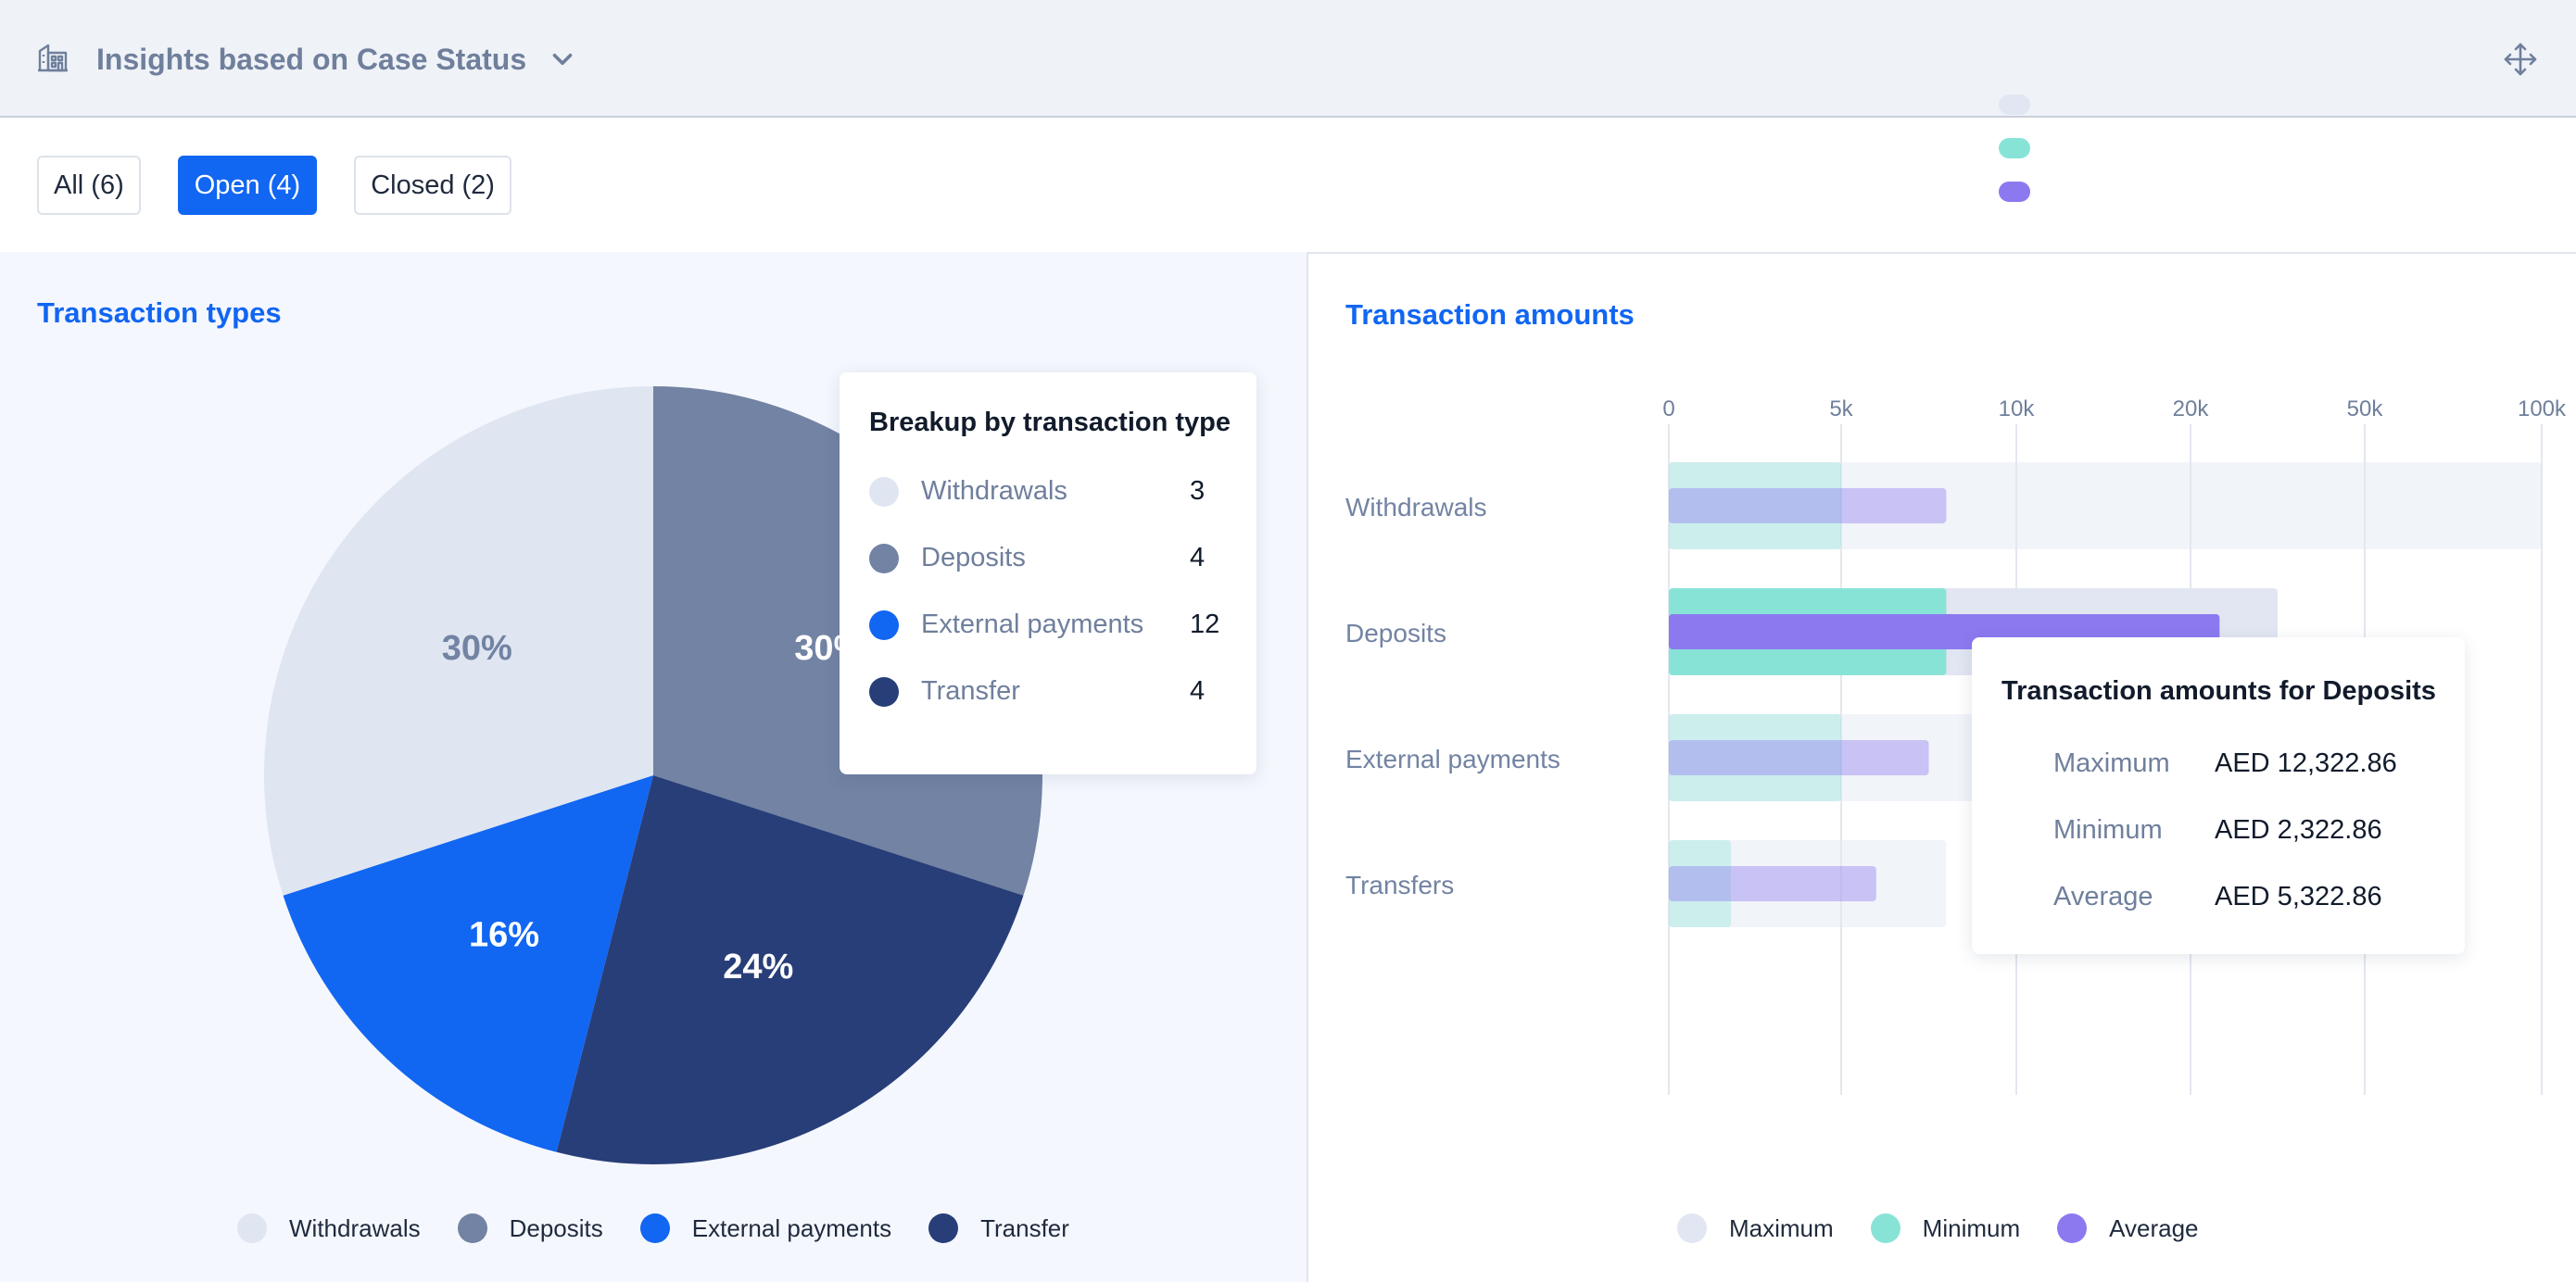 The width and height of the screenshot is (2576, 1282). I want to click on building-icon, so click(53, 60).